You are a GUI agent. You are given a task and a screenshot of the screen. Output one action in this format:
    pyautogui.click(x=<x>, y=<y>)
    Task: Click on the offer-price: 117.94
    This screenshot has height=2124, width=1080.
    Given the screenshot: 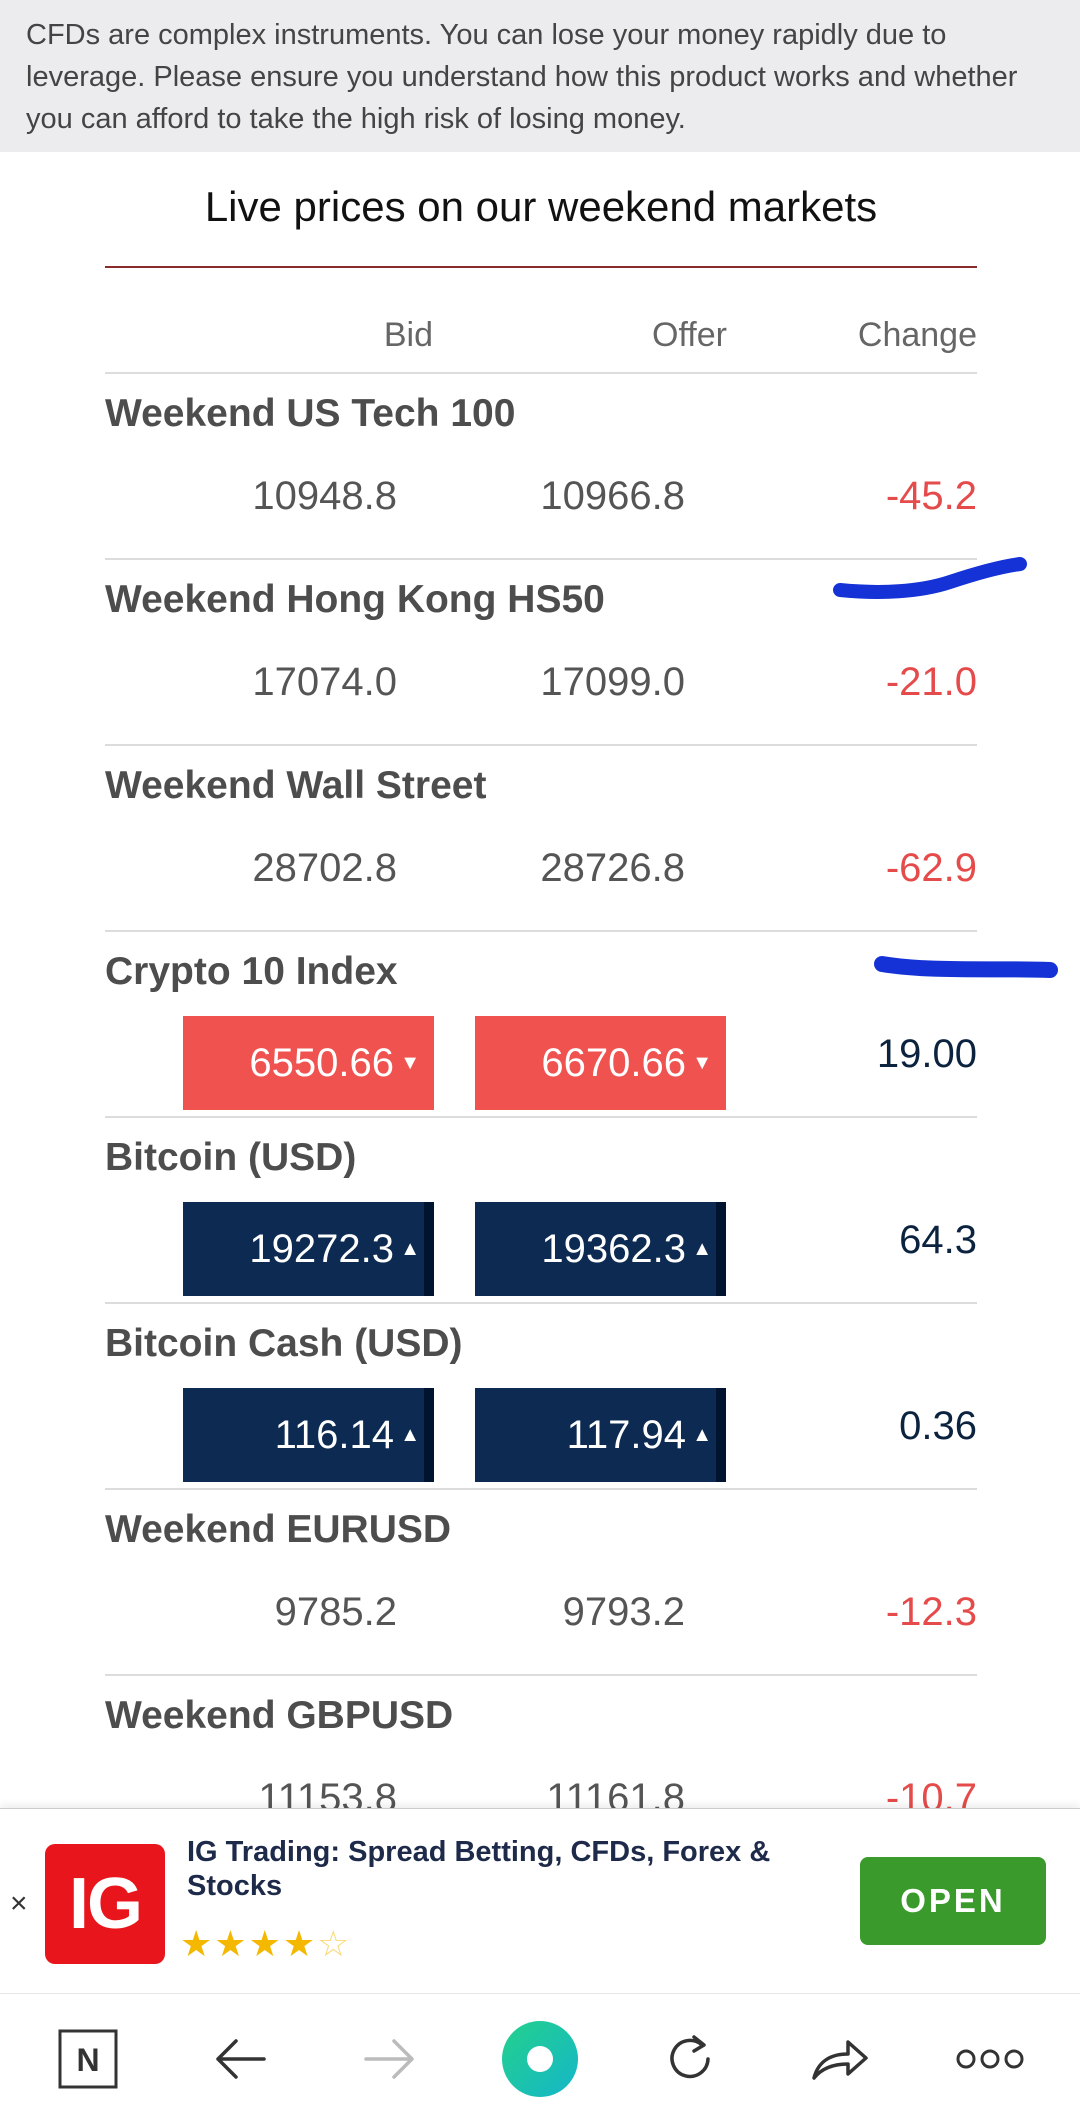 What is the action you would take?
    pyautogui.click(x=626, y=1434)
    